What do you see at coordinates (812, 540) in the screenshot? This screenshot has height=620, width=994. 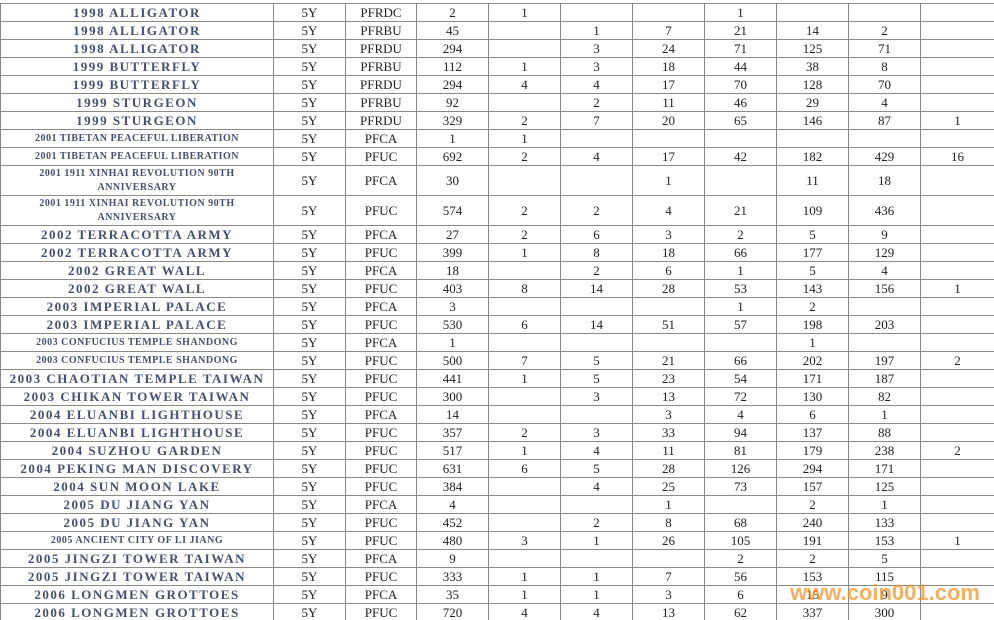 I see `table-cell: 191` at bounding box center [812, 540].